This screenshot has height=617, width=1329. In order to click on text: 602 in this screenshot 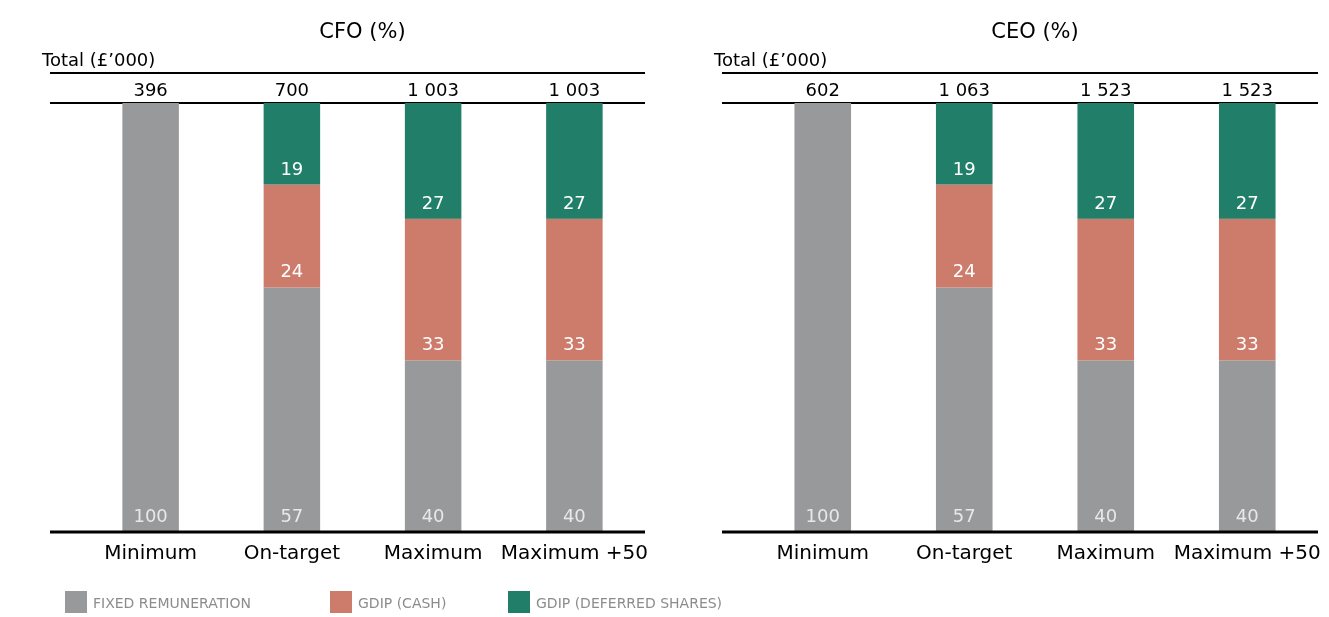, I will do `click(822, 89)`.